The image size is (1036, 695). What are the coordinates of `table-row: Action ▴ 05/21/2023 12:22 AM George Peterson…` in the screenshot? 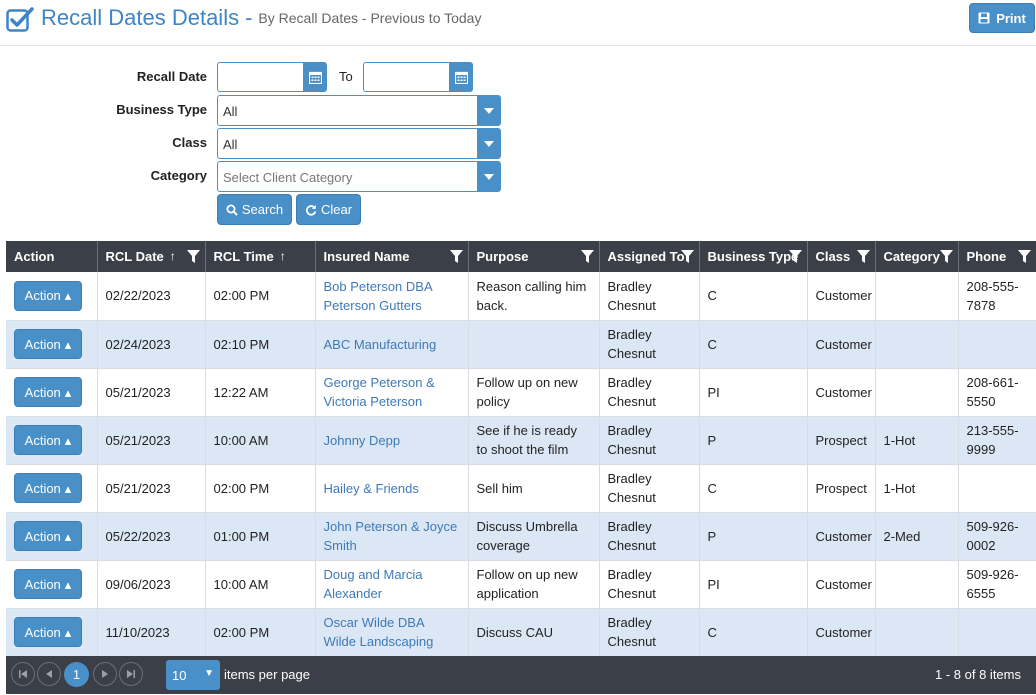 It's located at (521, 392).